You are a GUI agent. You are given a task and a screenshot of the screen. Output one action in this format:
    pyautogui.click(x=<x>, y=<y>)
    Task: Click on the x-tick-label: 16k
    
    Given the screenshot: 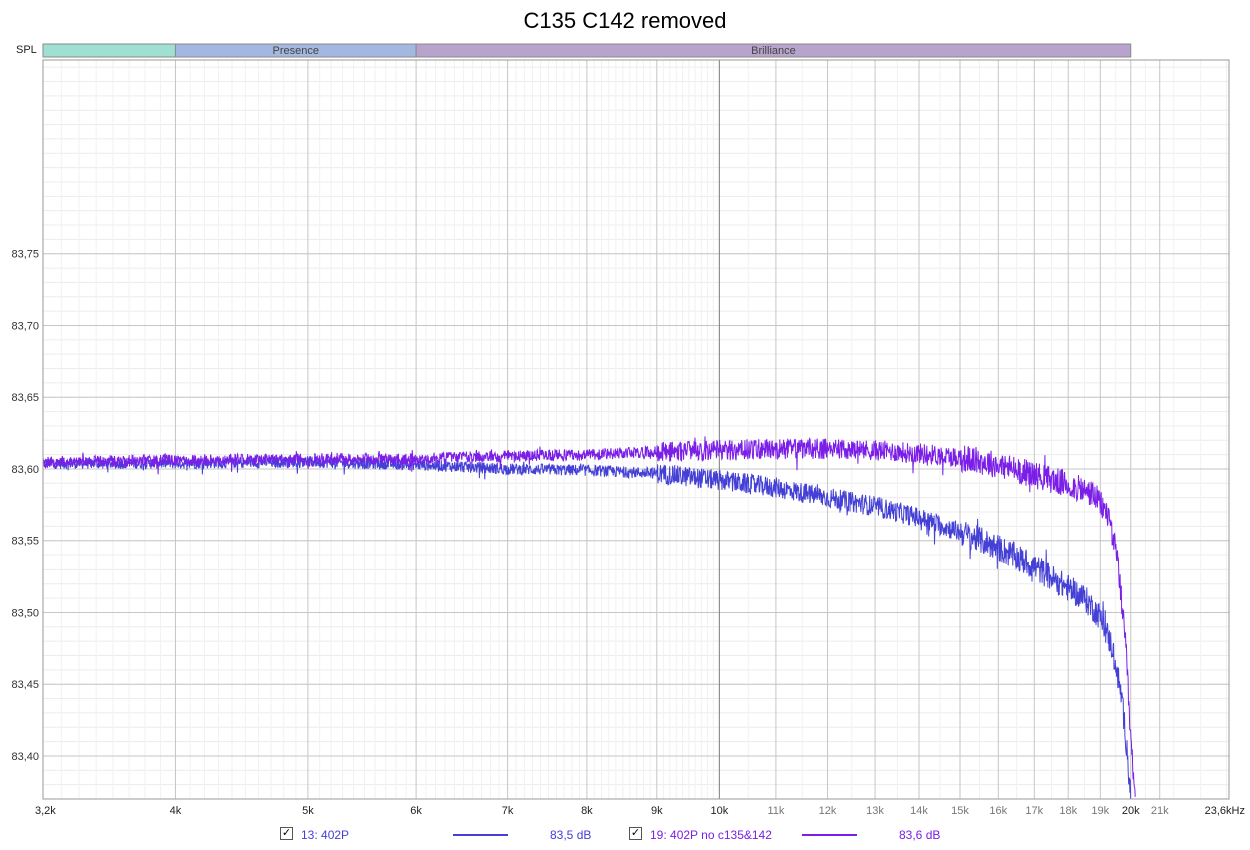 What is the action you would take?
    pyautogui.click(x=998, y=811)
    